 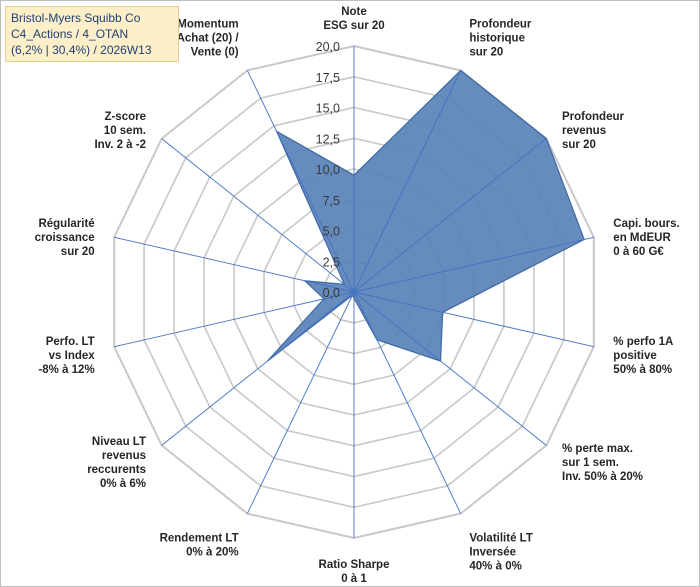 I want to click on title-line-category: C4_Actions / 4_OTAN, so click(x=70, y=34).